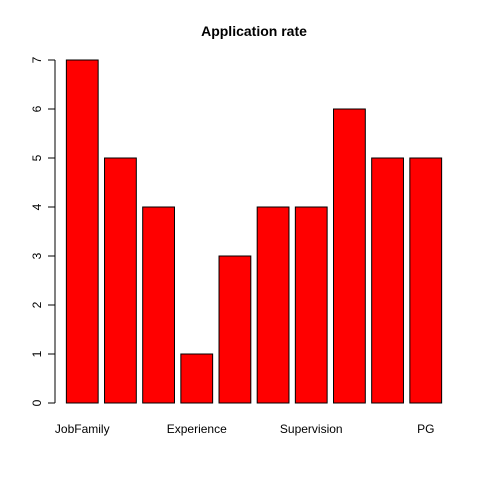 The image size is (480, 480). I want to click on x-tick-label: PG, so click(425, 429).